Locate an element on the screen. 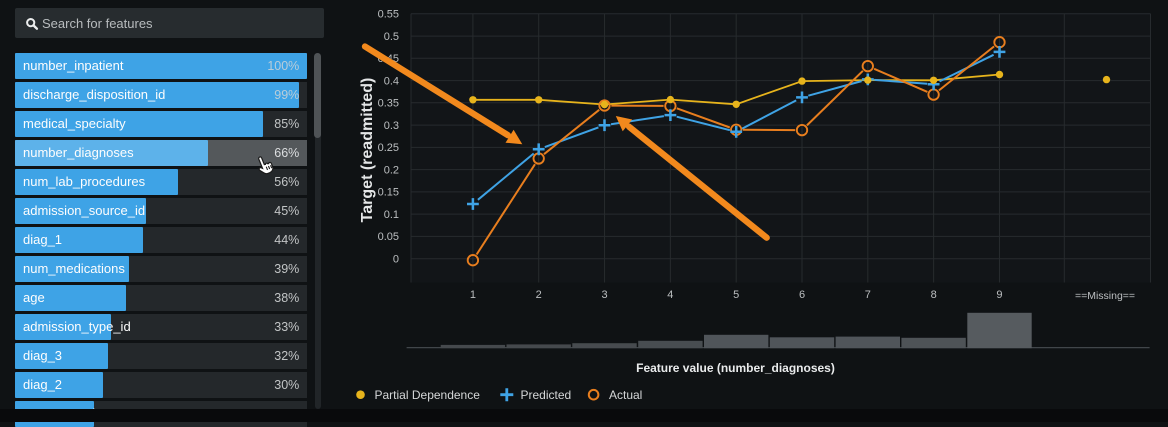 This screenshot has width=1168, height=427. svg-text: Predicted is located at coordinates (546, 395).